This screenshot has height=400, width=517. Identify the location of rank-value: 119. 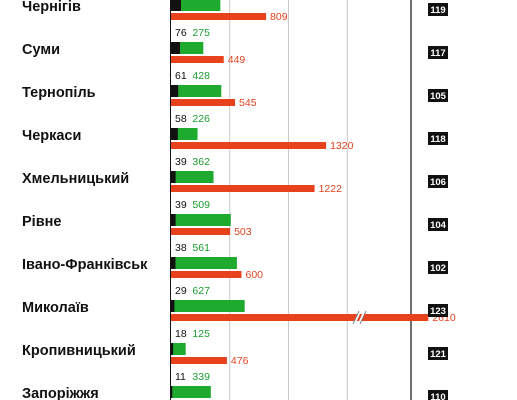
(437, 10).